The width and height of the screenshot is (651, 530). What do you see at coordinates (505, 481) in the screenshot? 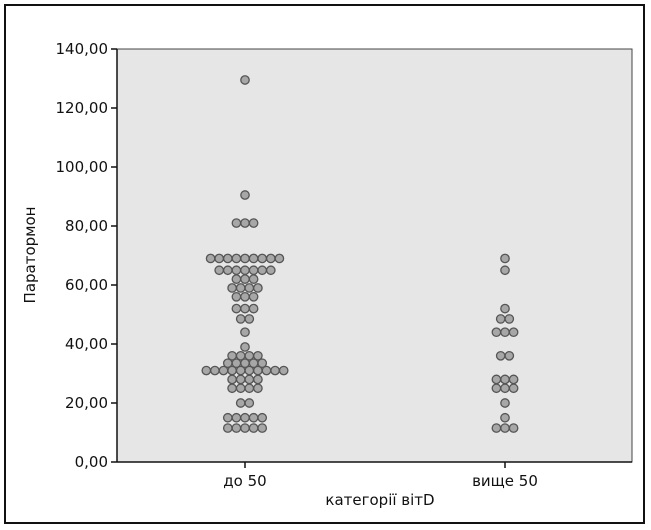
I see `x-tick-label: вище 50` at bounding box center [505, 481].